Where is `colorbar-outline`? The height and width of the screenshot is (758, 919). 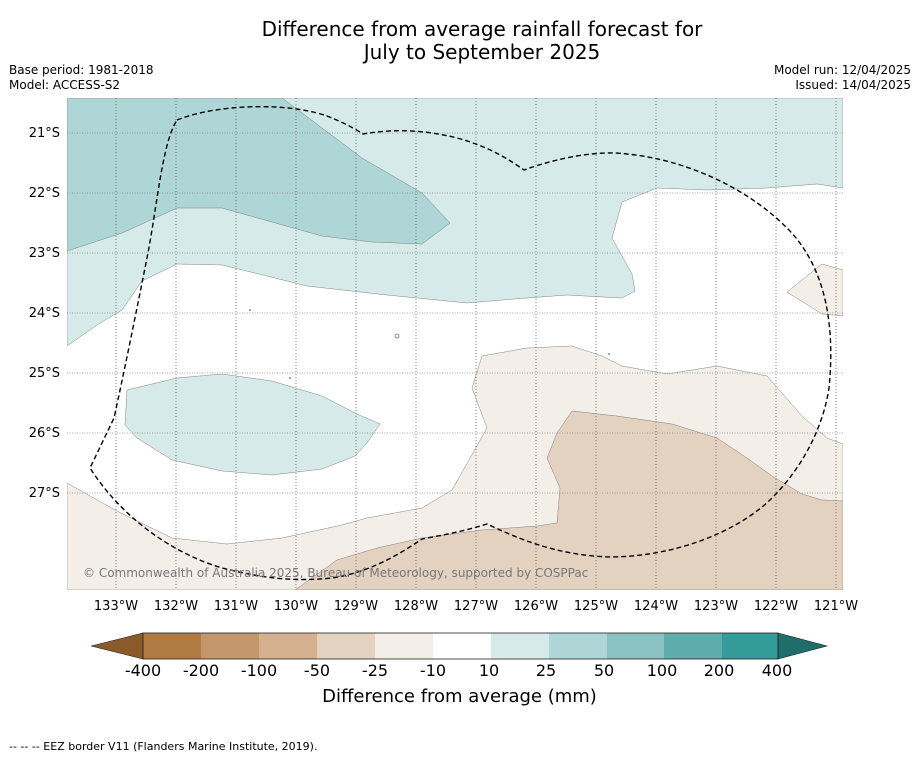 colorbar-outline is located at coordinates (460, 646).